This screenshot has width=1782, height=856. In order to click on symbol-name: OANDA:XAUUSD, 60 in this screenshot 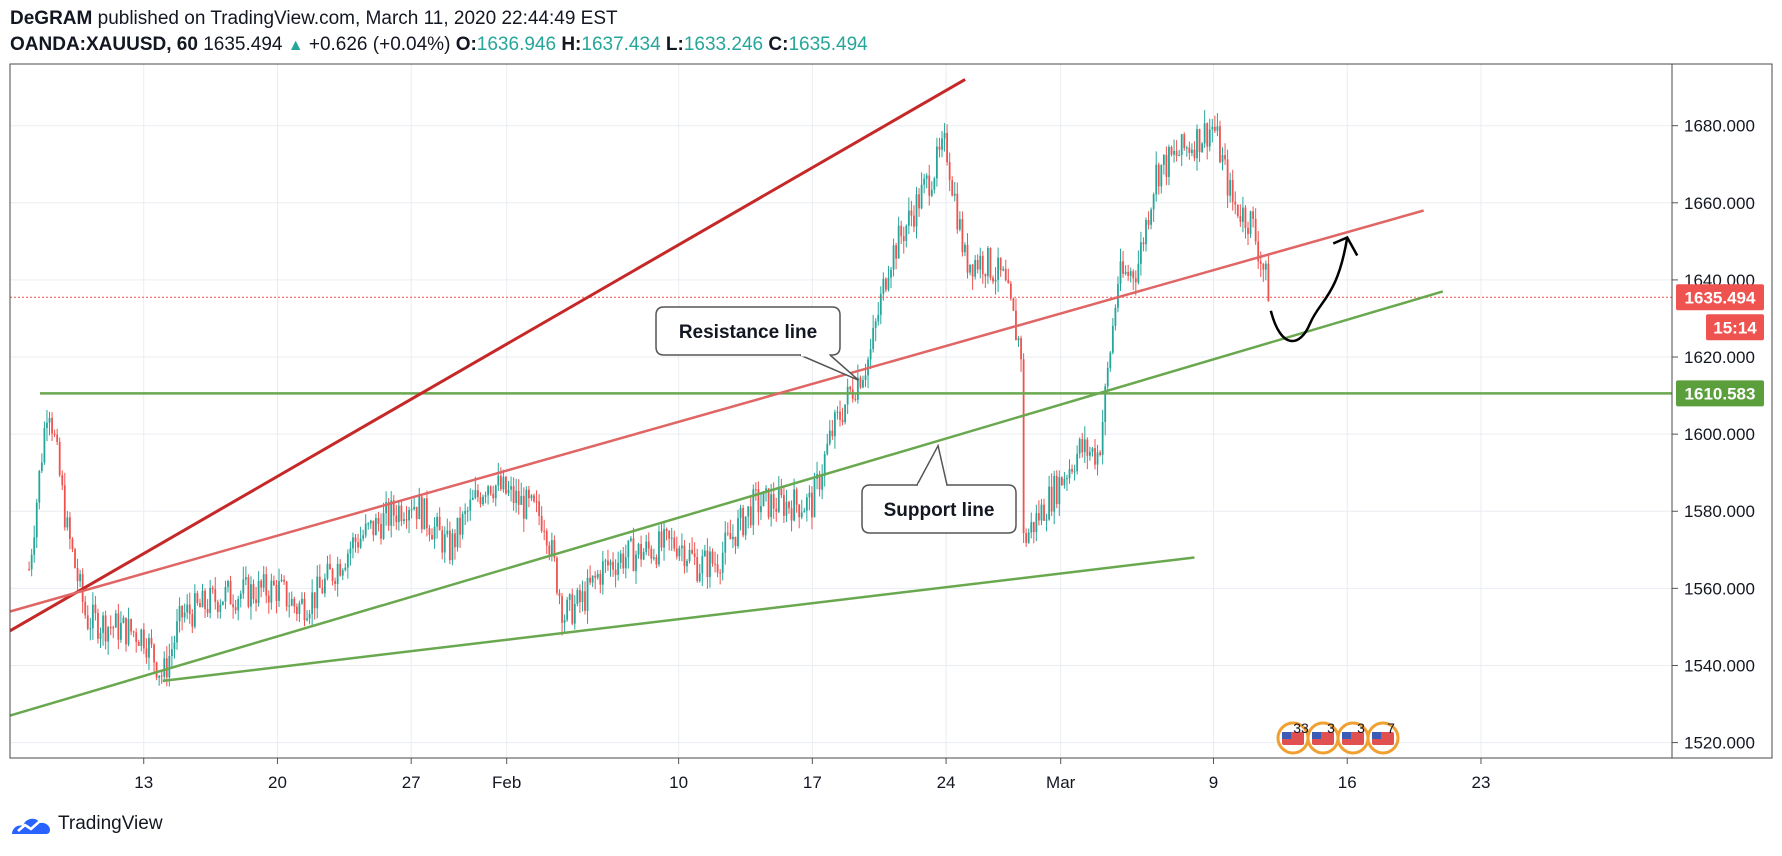, I will do `click(104, 44)`.